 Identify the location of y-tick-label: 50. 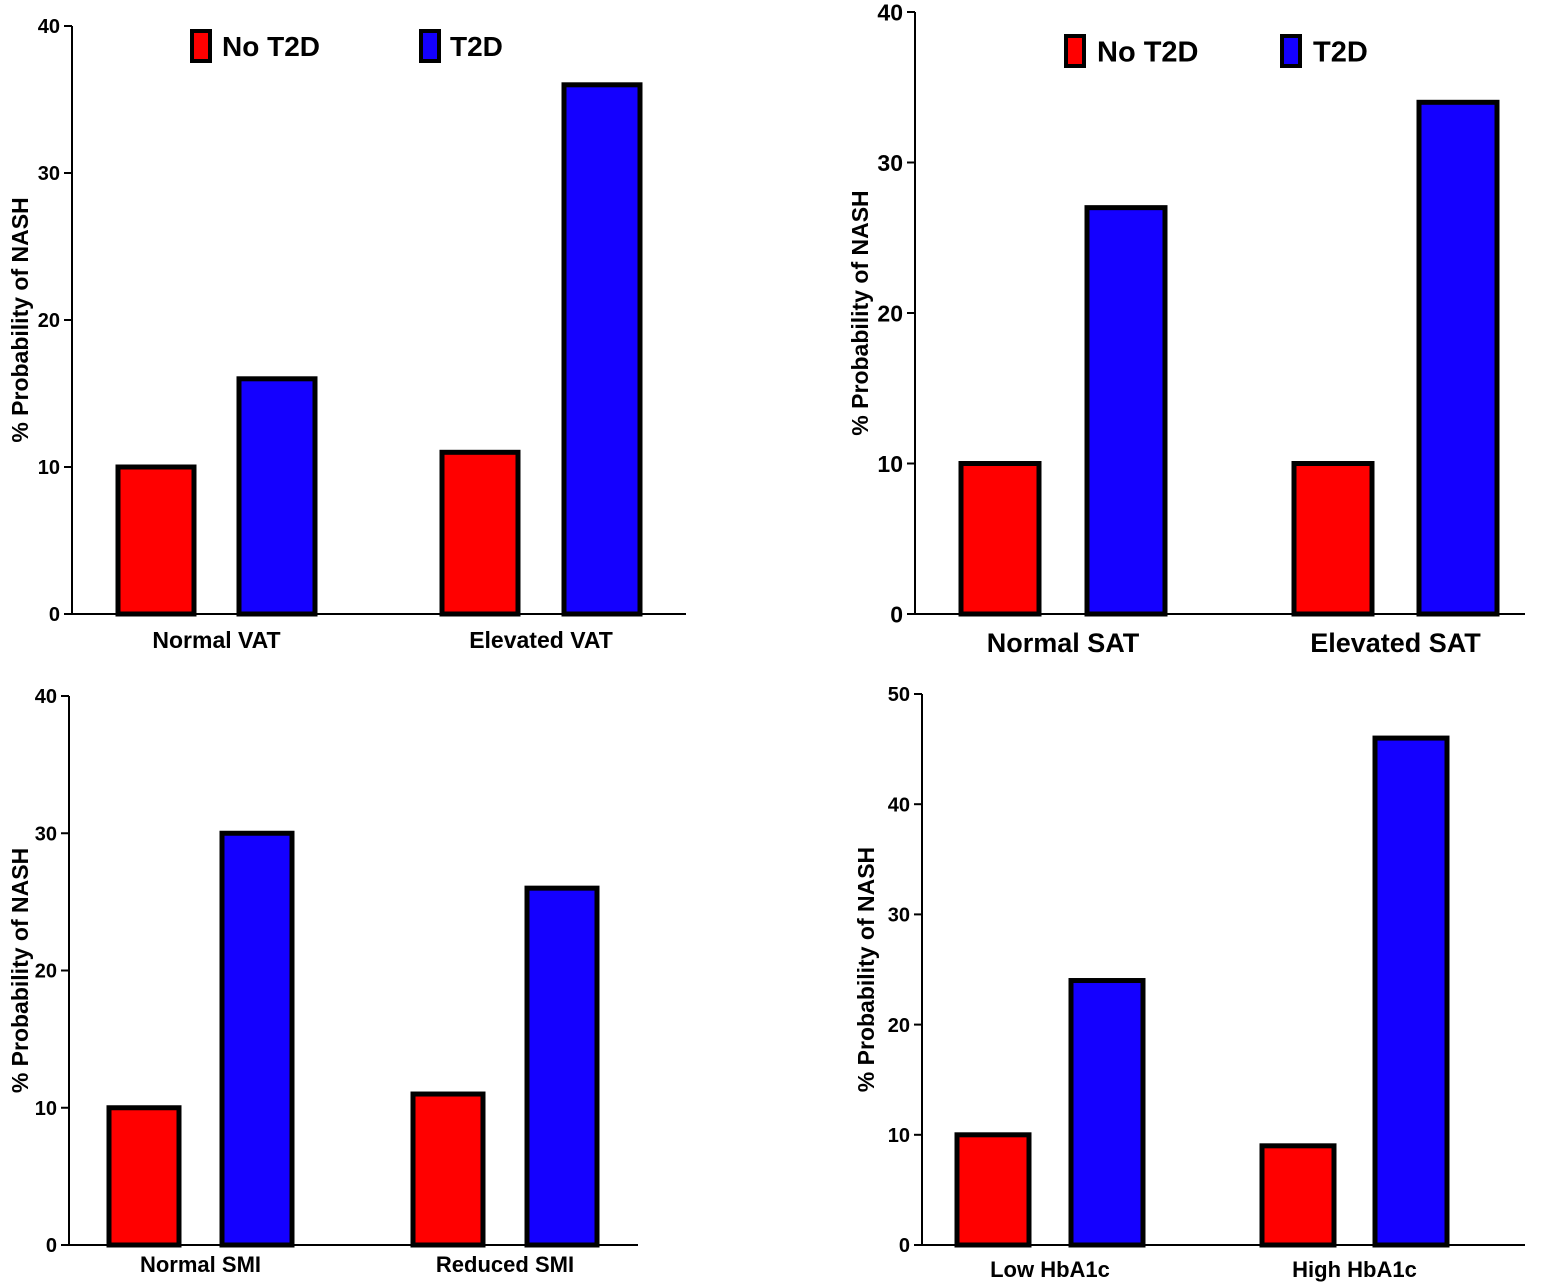
(899, 695).